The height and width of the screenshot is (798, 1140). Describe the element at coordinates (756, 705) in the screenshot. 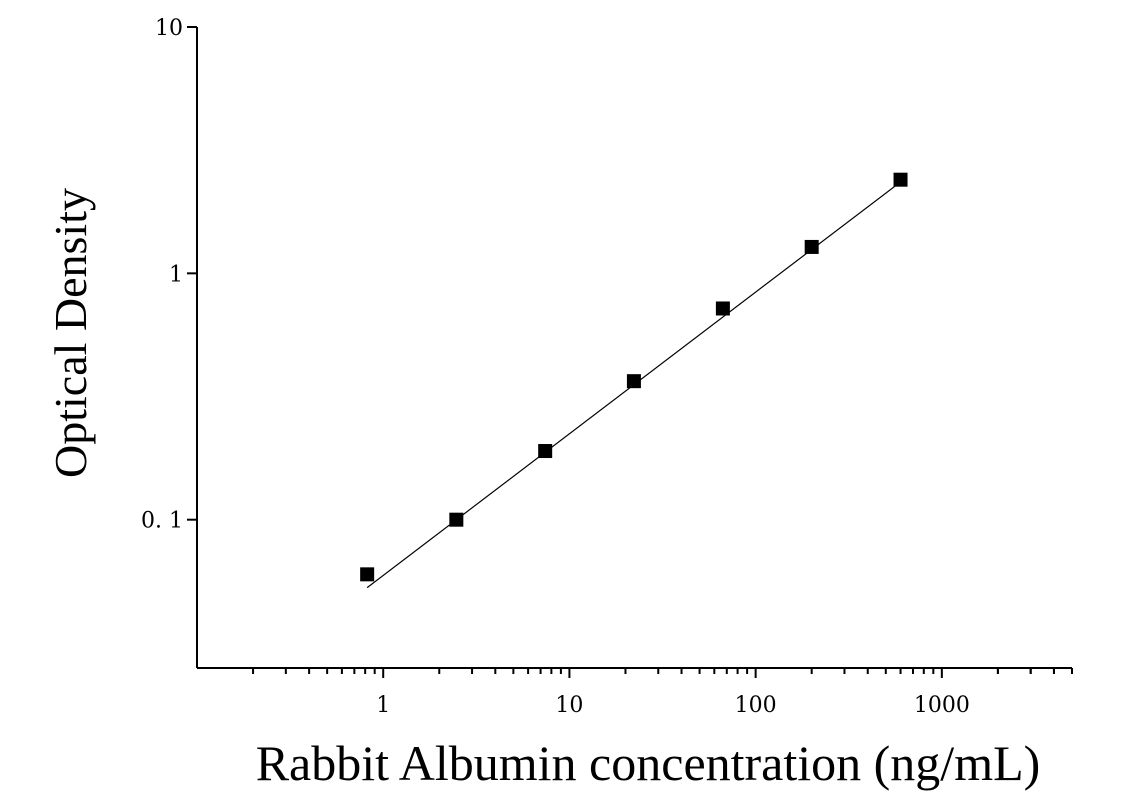

I see `x-tick-label: 100` at that location.